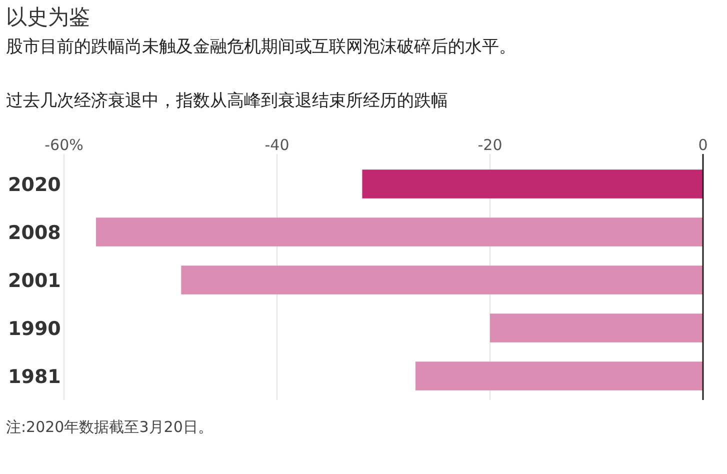 Image resolution: width=727 pixels, height=474 pixels. I want to click on text: 注:2020年数据截至3月20日。, so click(109, 427).